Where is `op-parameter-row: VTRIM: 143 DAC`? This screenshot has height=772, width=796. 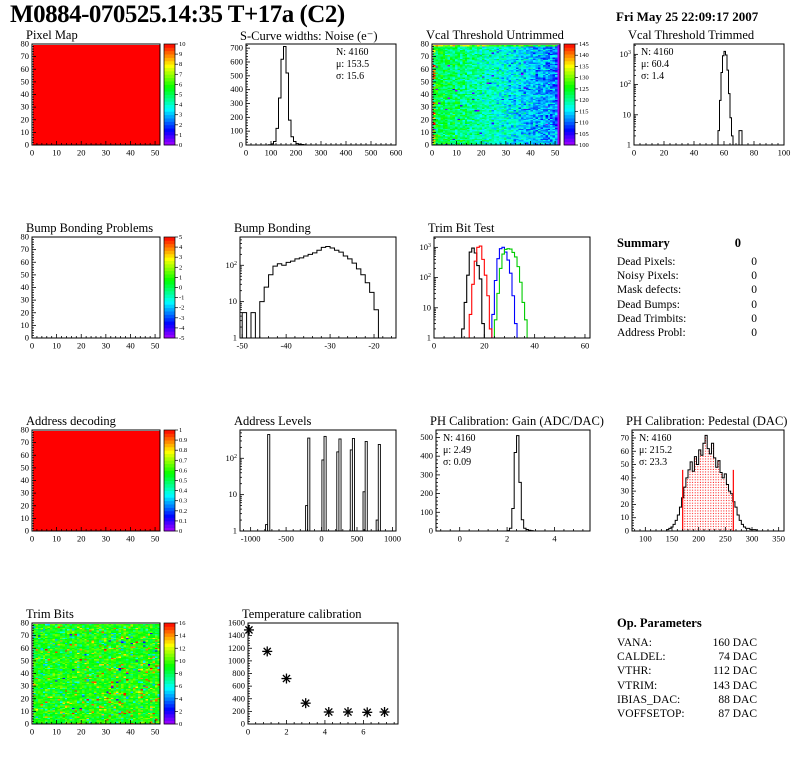
op-parameter-row: VTRIM: 143 DAC is located at coordinates (687, 686).